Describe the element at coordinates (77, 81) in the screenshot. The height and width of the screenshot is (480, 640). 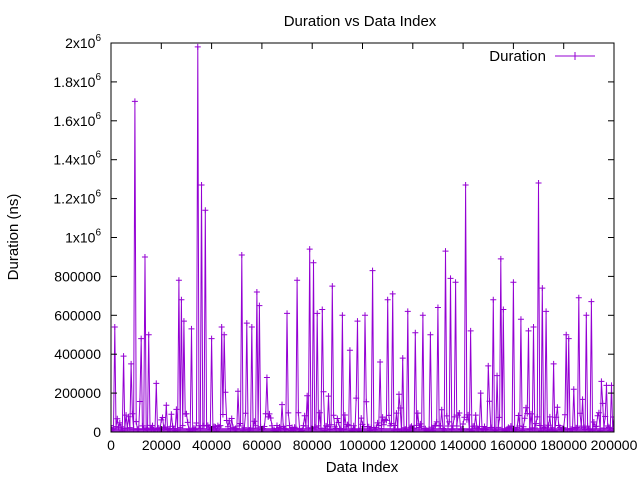
I see `y-tick-label: 1.8x10⁶` at that location.